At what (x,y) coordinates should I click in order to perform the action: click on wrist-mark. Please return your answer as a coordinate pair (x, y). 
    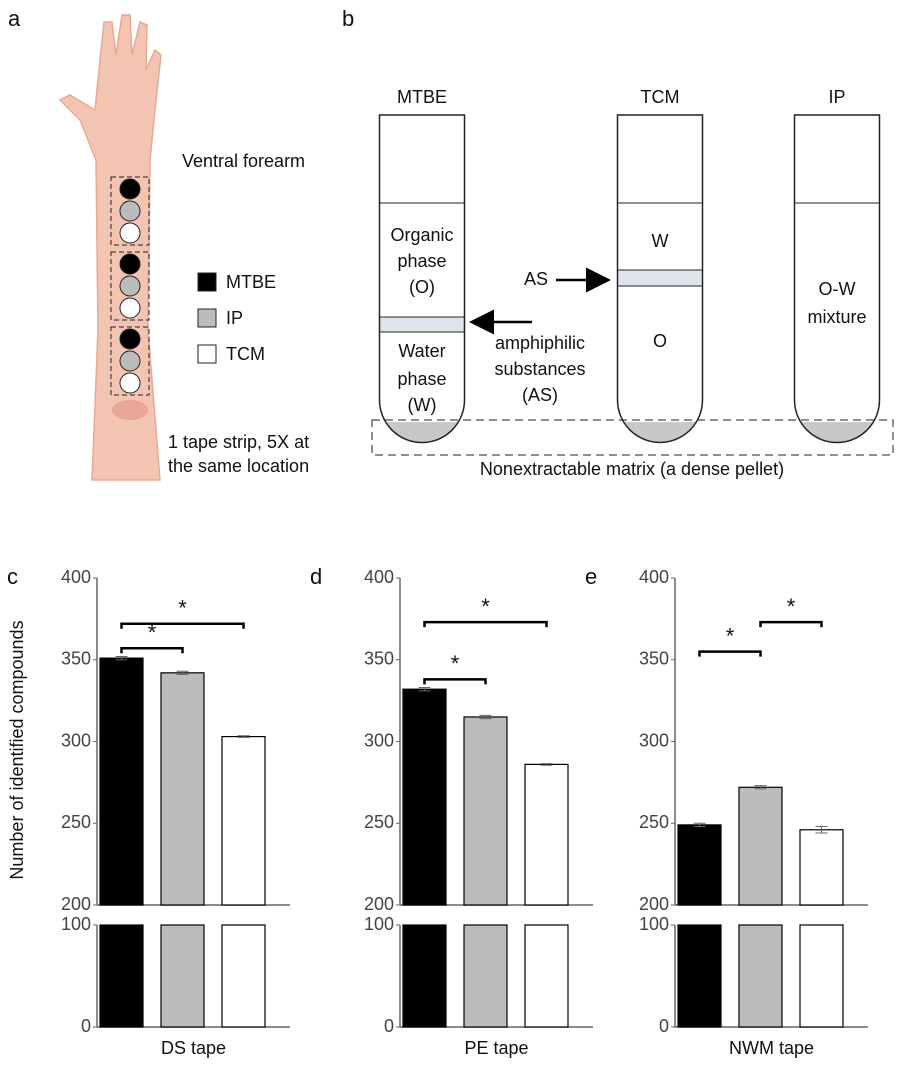
    Looking at the image, I should click on (130, 410).